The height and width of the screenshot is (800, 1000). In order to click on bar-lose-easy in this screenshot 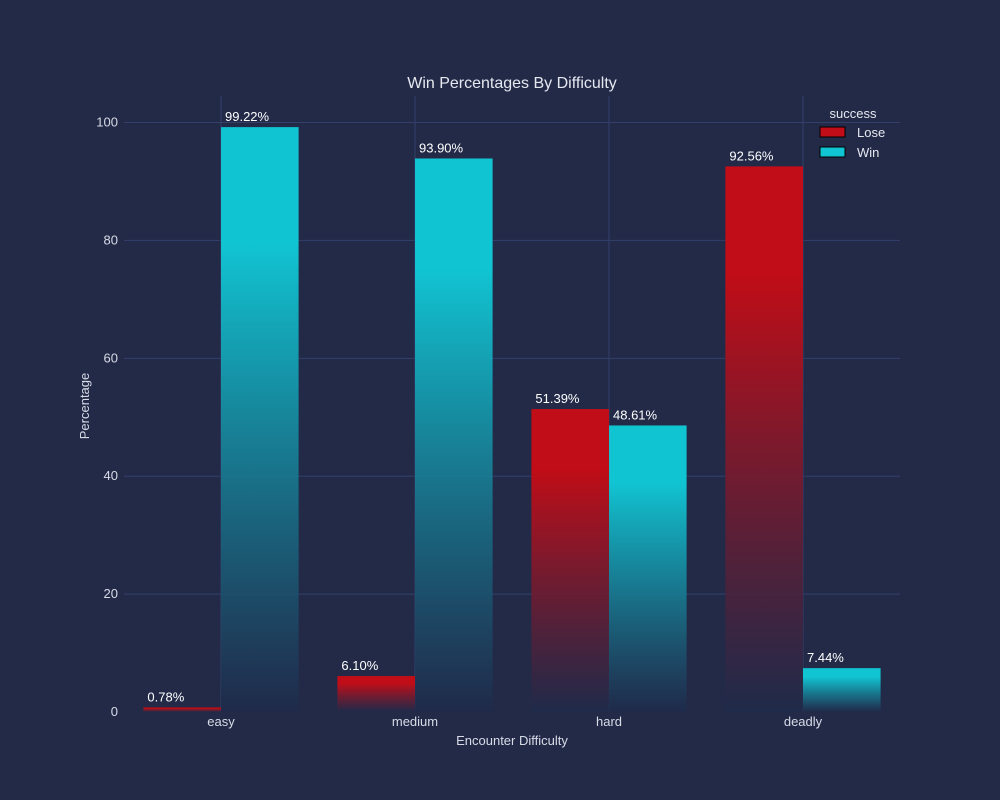, I will do `click(182, 709)`.